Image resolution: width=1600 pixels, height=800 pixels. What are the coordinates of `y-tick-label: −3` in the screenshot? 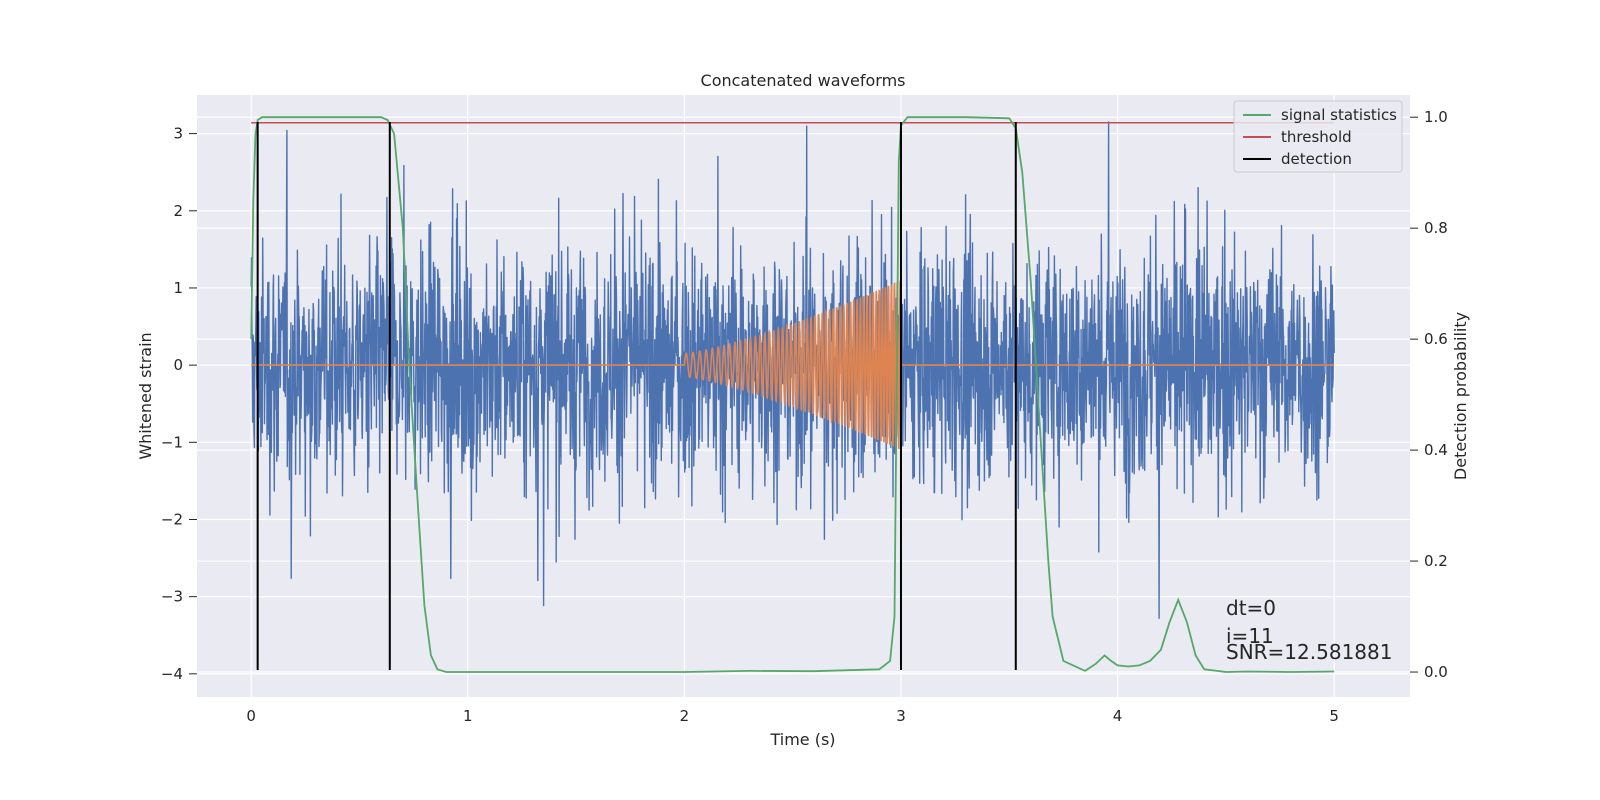 It's located at (172, 597).